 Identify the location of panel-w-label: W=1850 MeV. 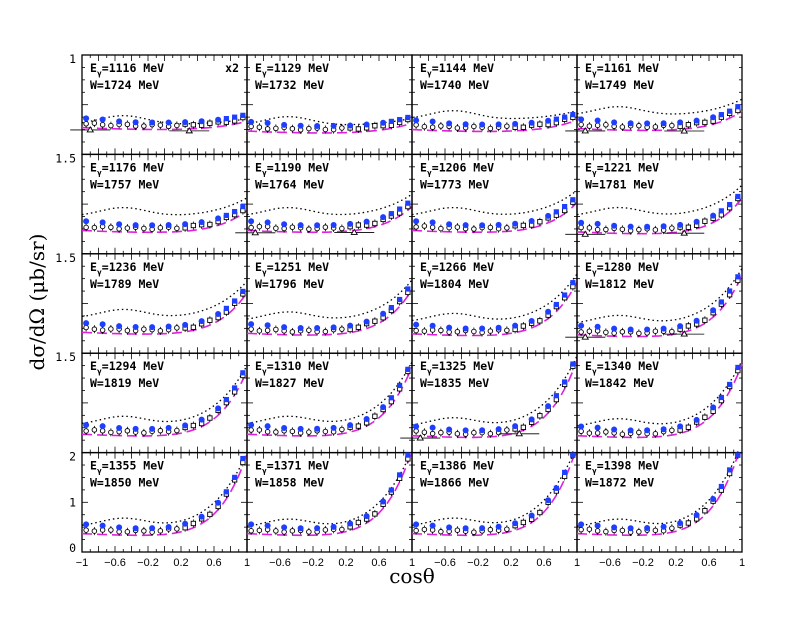
(124, 483).